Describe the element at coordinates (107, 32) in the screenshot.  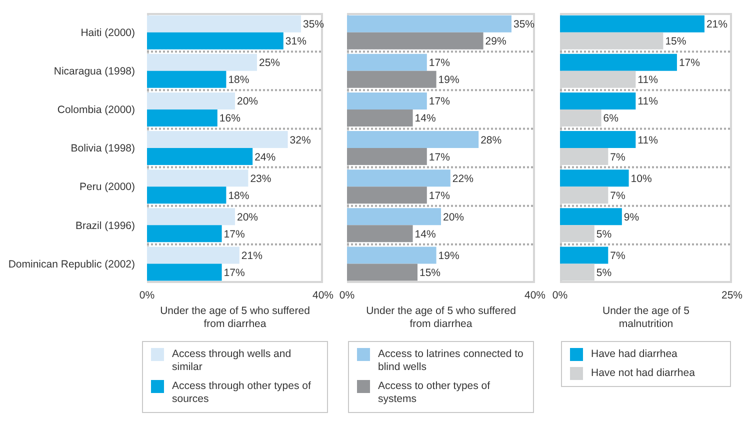
I see `y-tick-label: Haiti (2000)` at that location.